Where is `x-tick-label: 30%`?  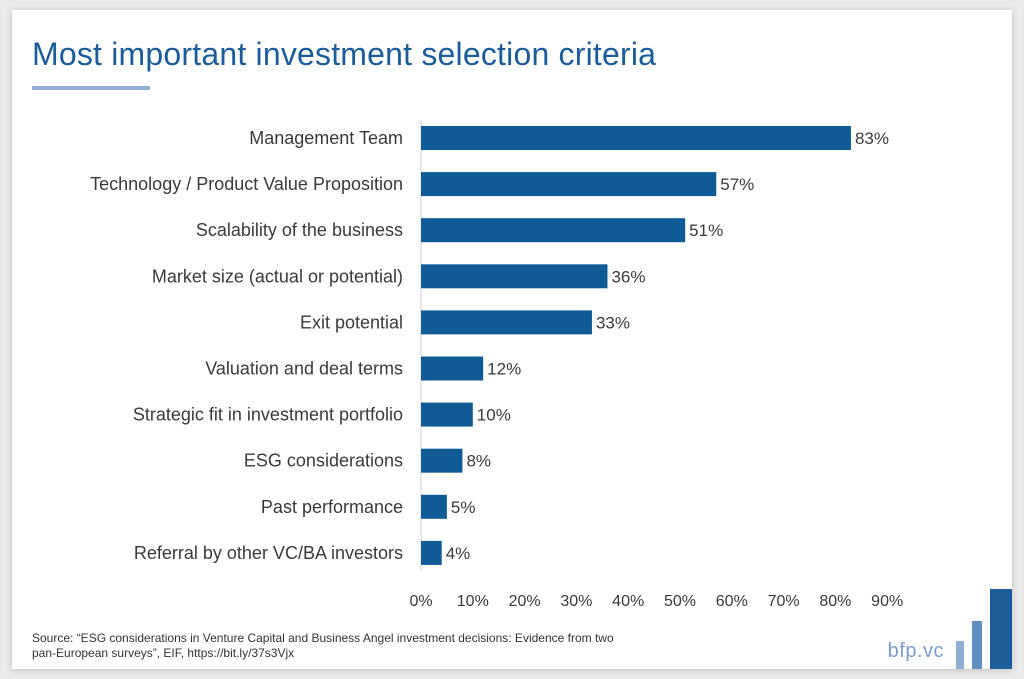 x-tick-label: 30% is located at coordinates (576, 601).